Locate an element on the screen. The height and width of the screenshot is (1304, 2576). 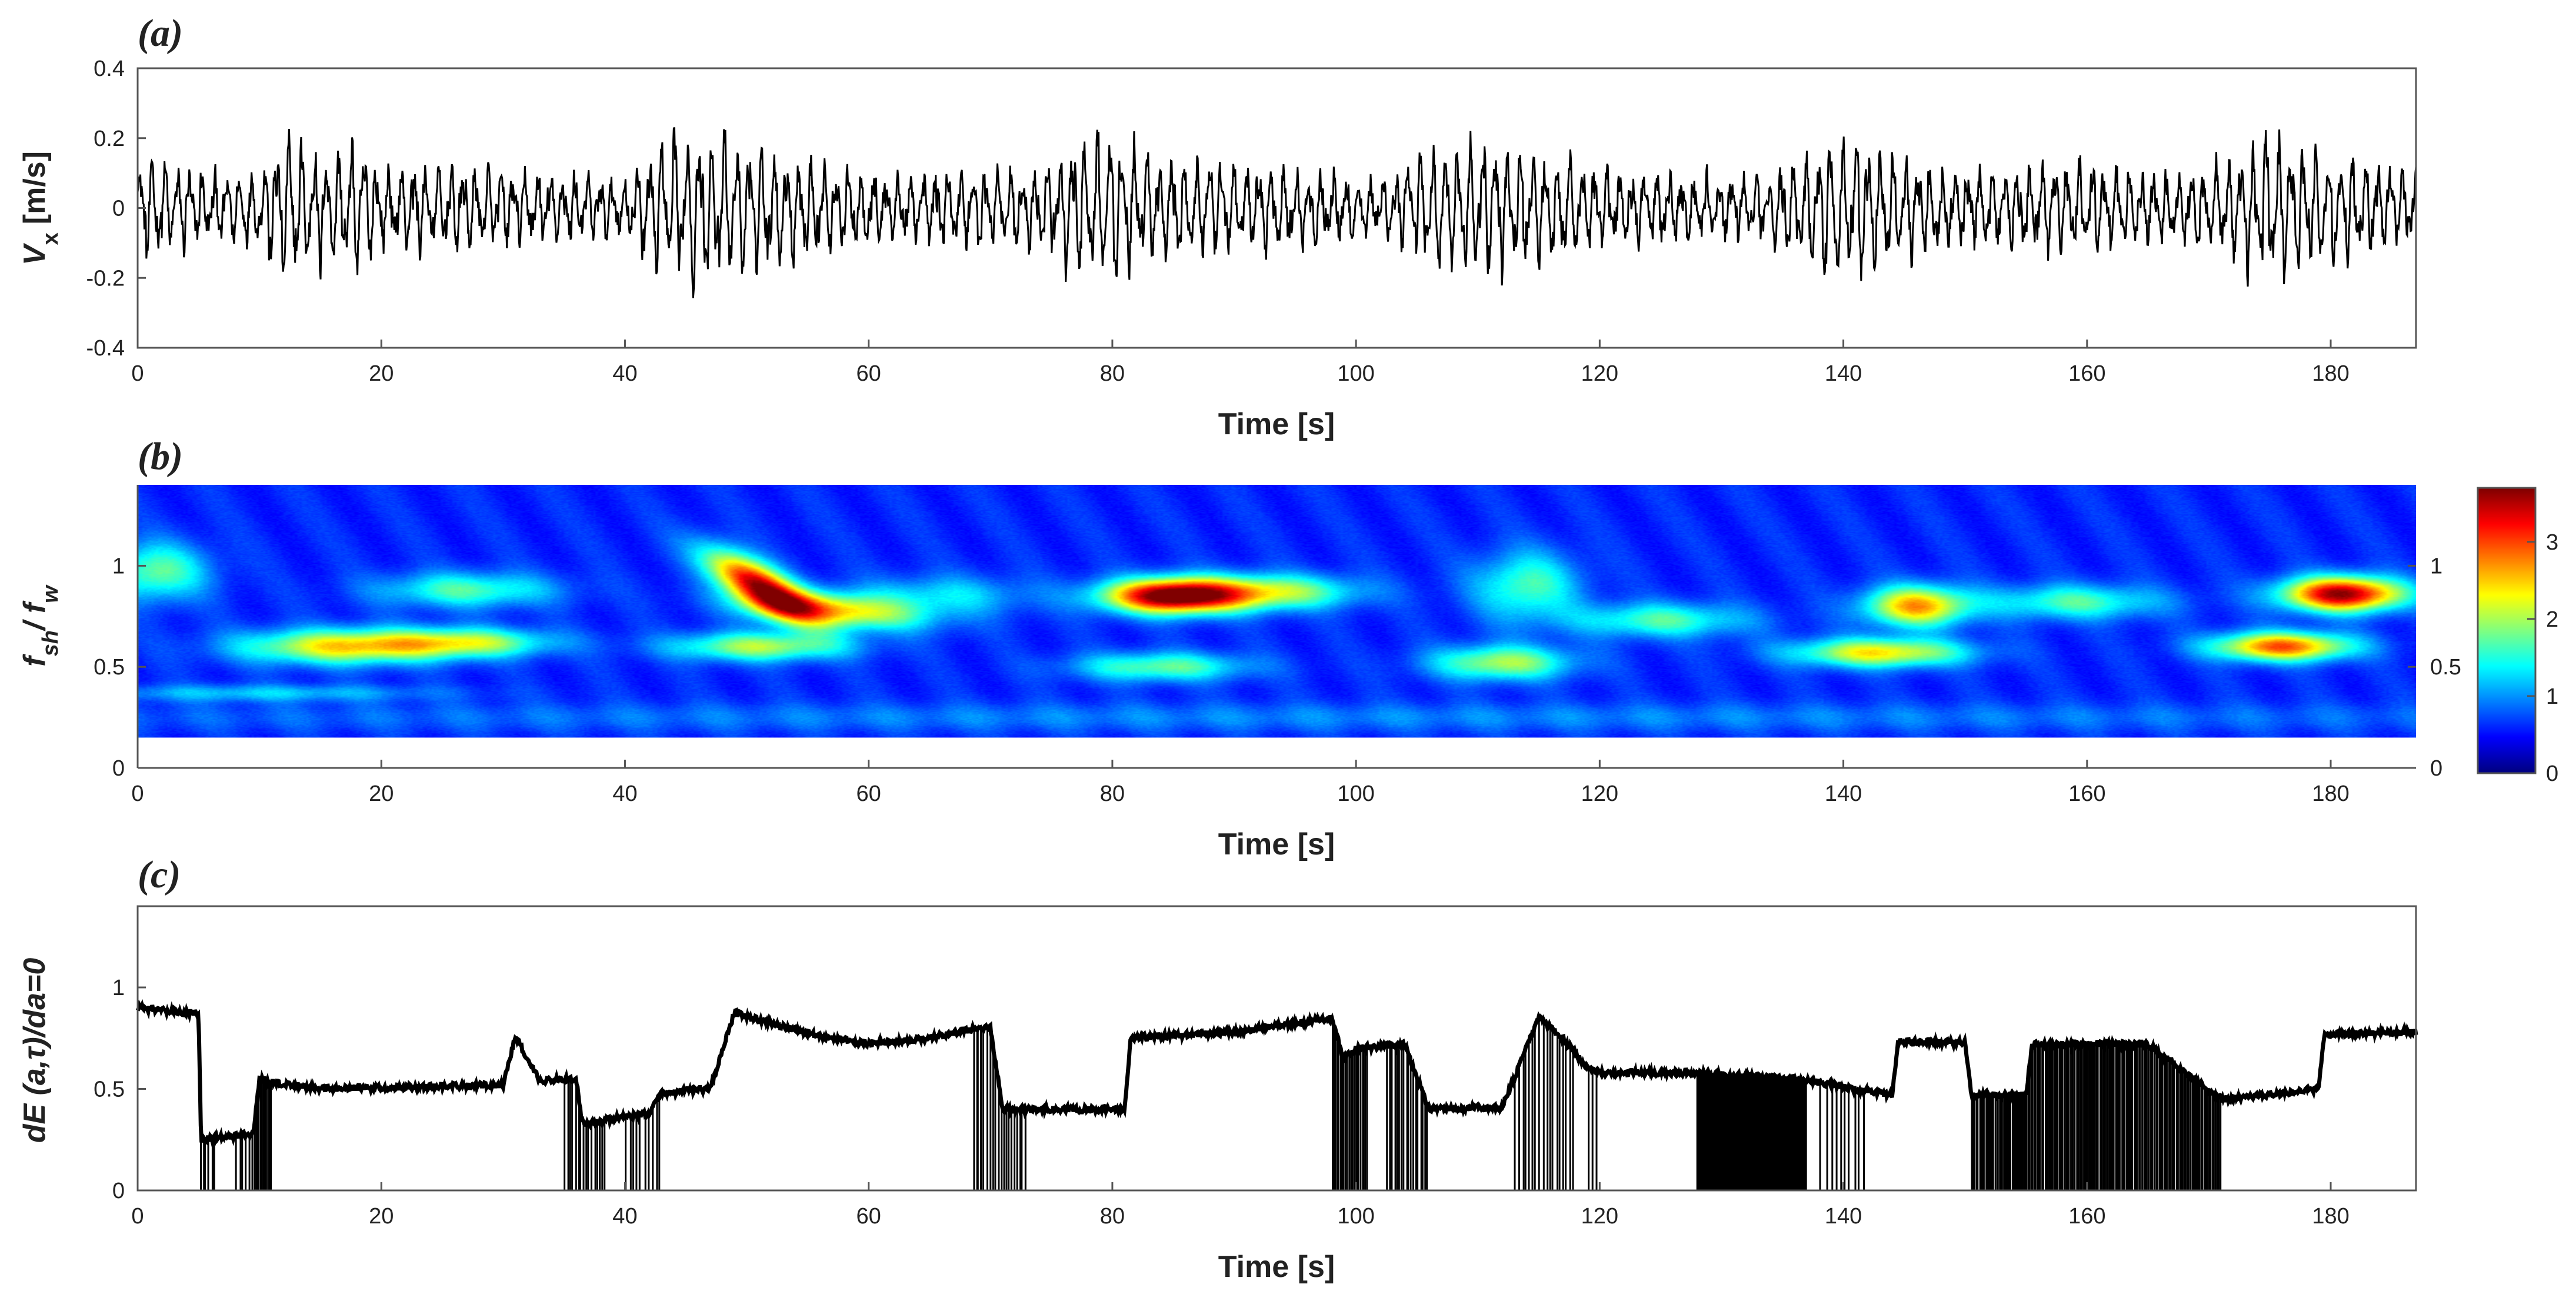
panel-b-right-ticks: 00.51 is located at coordinates (2434, 667).